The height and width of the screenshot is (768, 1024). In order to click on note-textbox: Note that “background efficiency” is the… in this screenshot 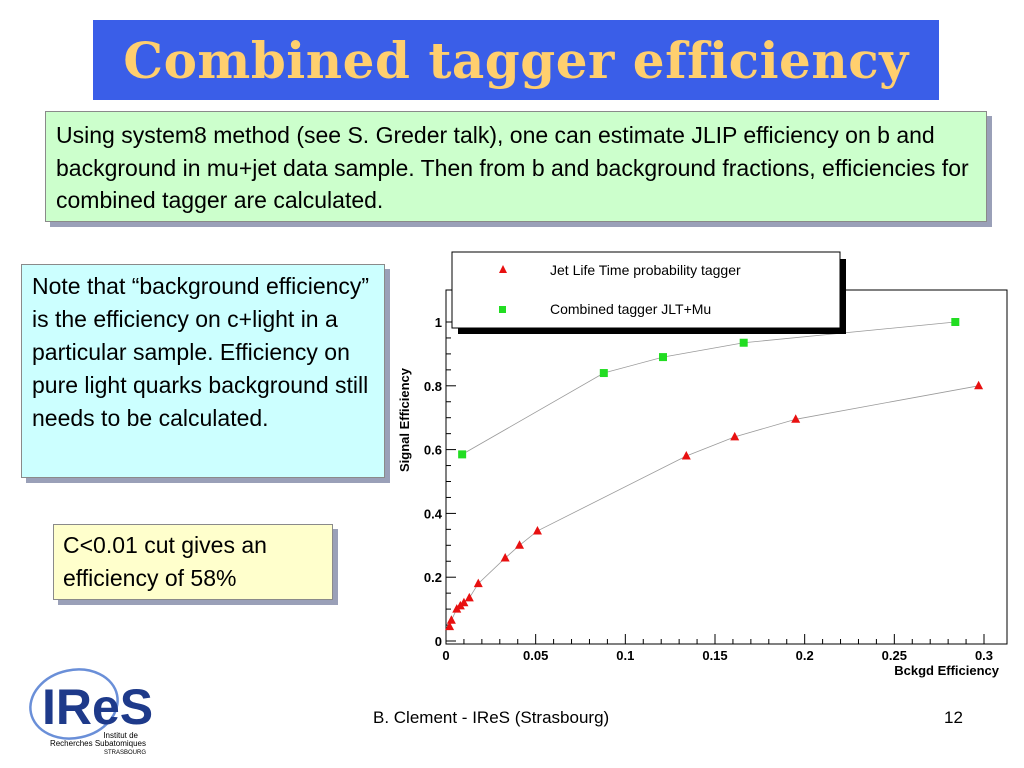, I will do `click(203, 371)`.